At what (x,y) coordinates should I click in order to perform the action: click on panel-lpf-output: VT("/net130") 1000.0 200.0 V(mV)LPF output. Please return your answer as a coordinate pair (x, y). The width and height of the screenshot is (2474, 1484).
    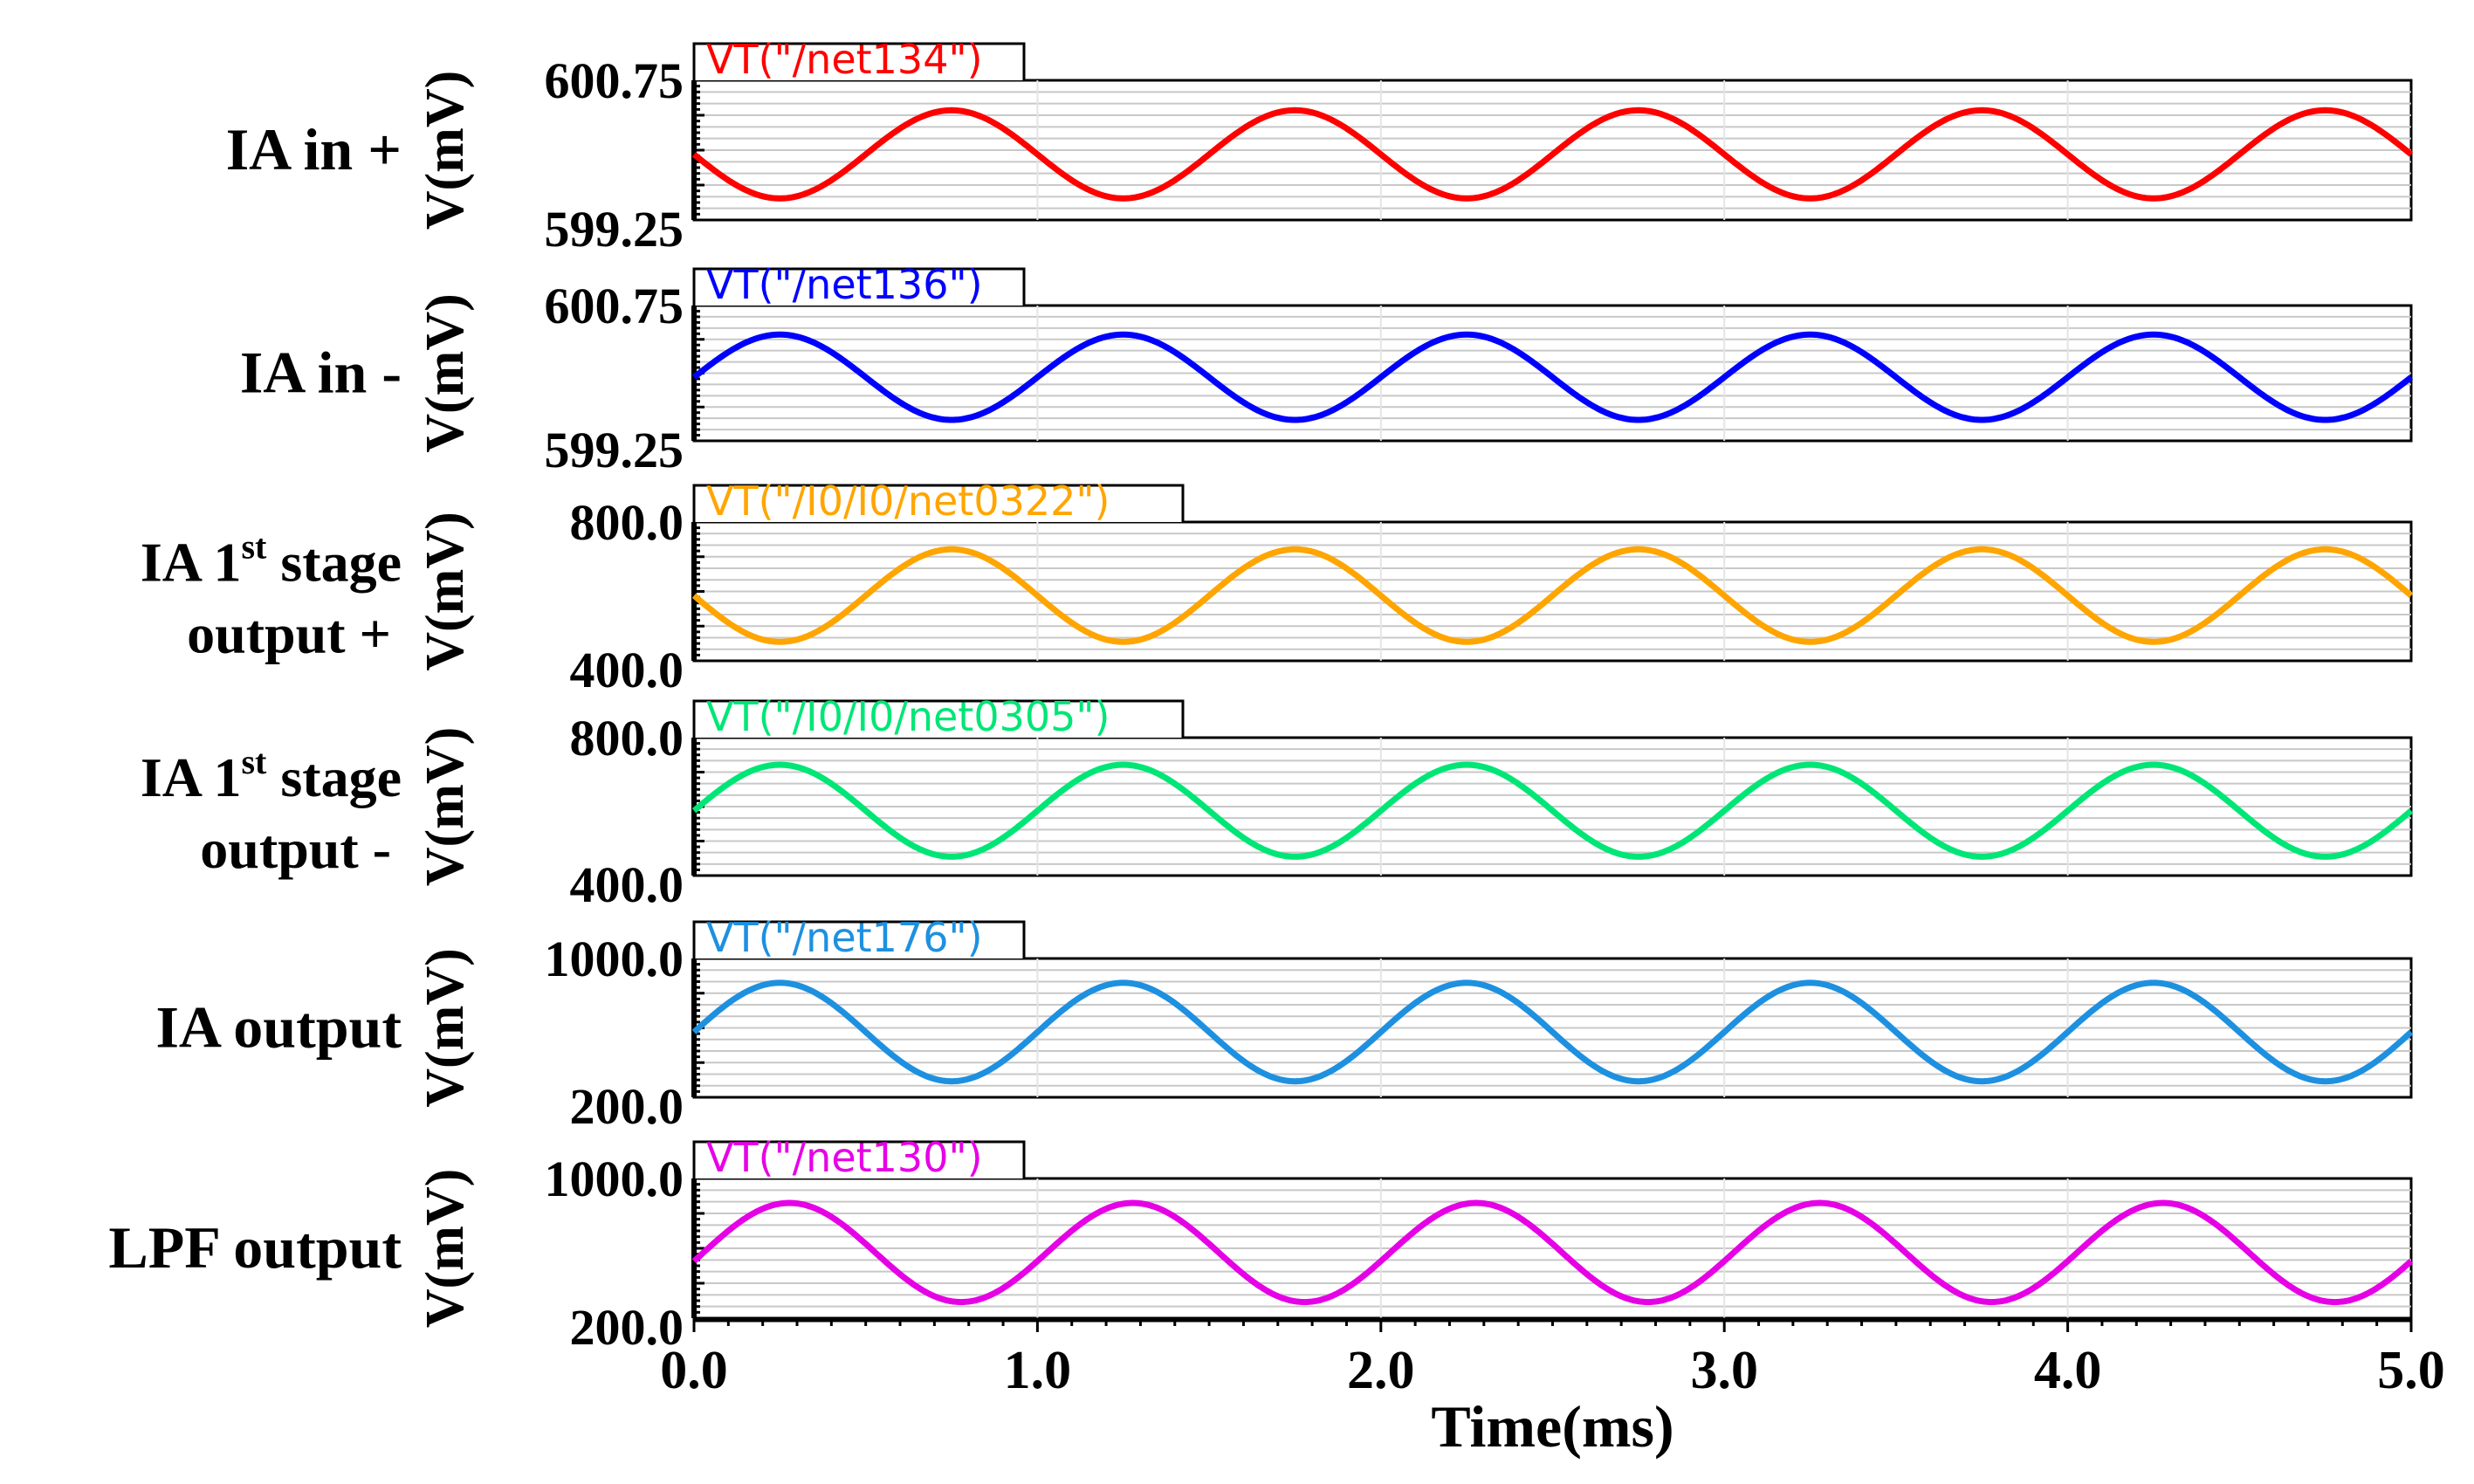
    Looking at the image, I should click on (1261, 1245).